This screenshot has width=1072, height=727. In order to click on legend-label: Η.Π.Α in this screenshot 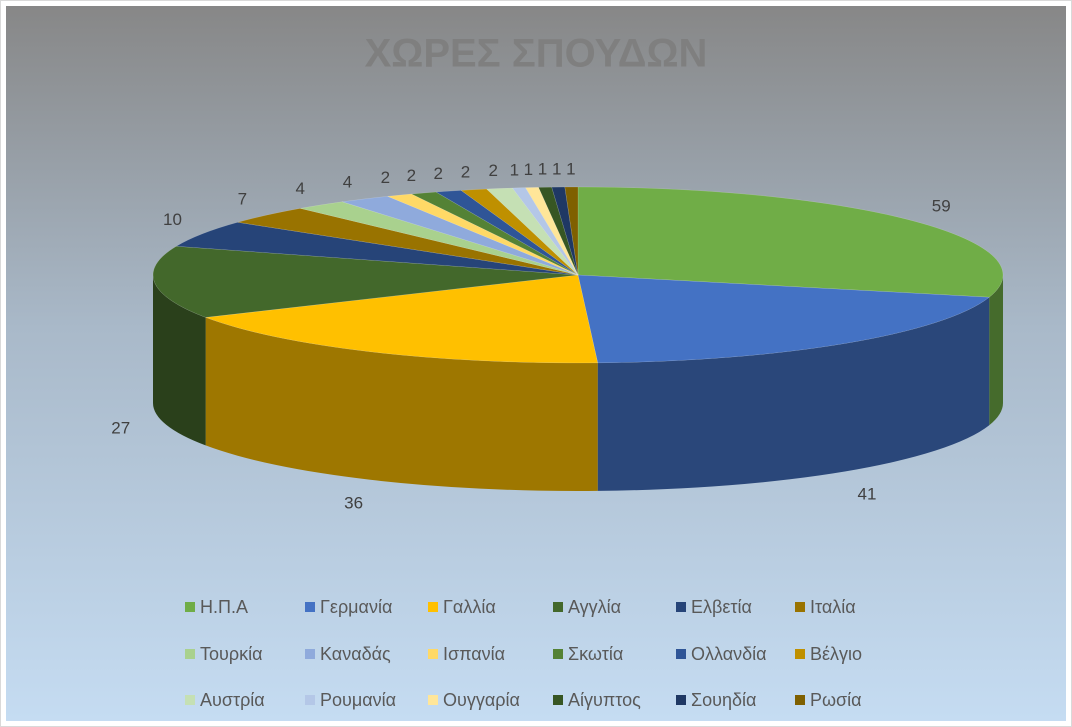, I will do `click(224, 607)`.